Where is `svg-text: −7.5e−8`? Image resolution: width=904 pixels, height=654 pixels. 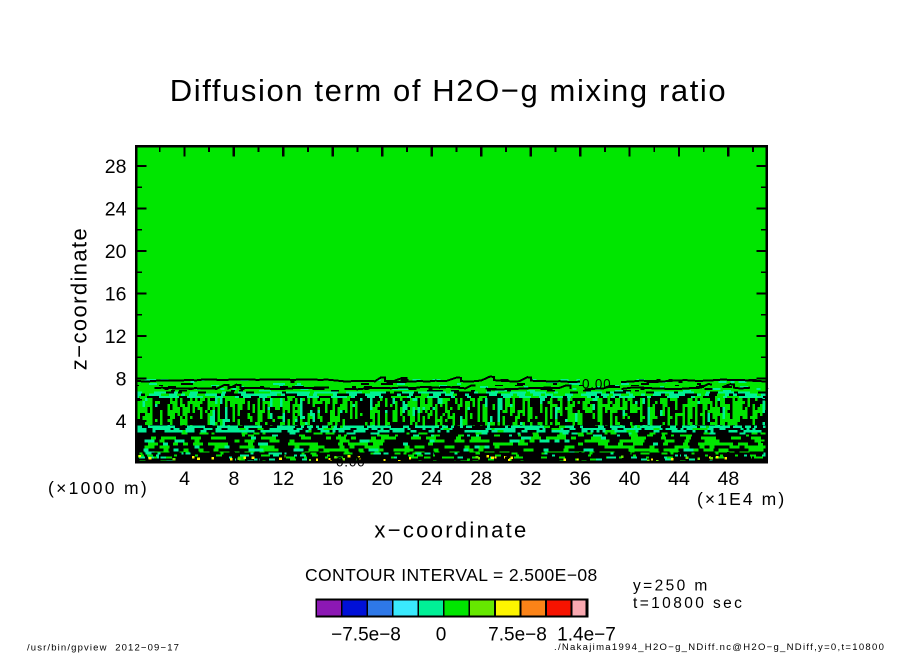 svg-text: −7.5e−8 is located at coordinates (366, 635).